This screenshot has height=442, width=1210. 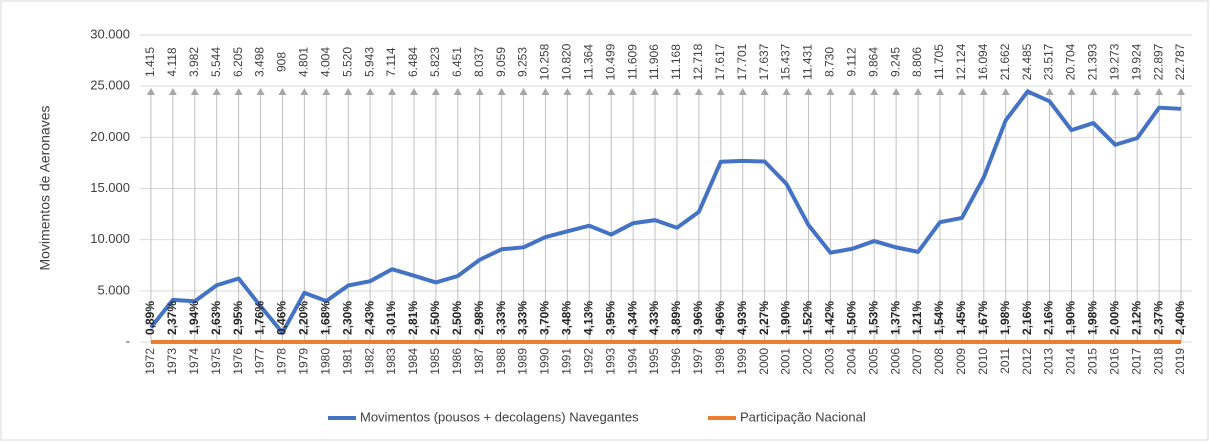 What do you see at coordinates (1027, 61) in the screenshot?
I see `data-label: 24.485` at bounding box center [1027, 61].